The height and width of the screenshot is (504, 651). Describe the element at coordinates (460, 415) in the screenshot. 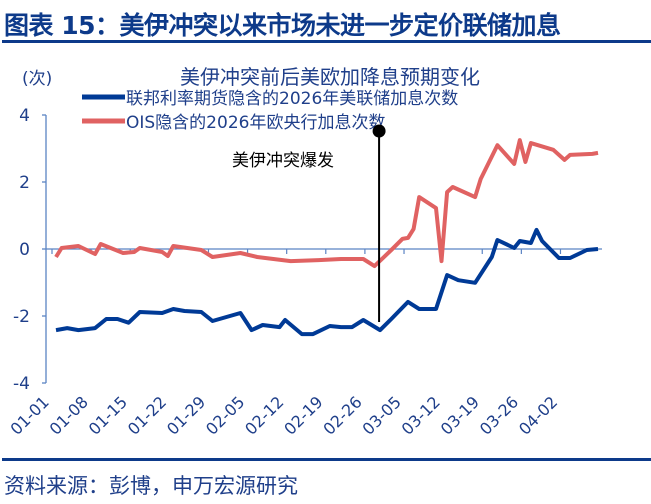

I see `x-tick-label: 03-19` at that location.